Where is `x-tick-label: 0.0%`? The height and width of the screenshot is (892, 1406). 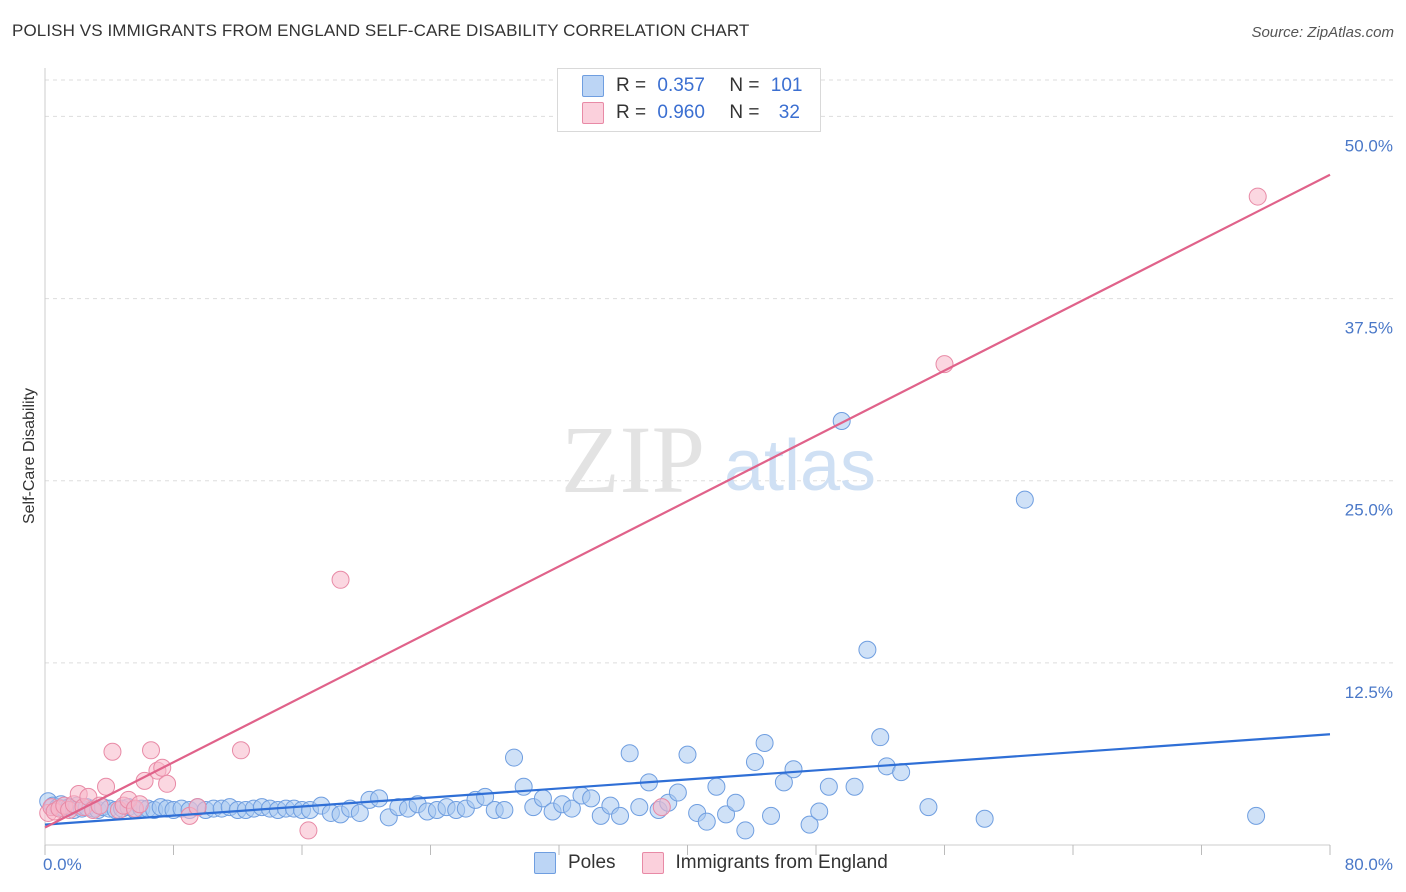
x-tick-label: 0.0% is located at coordinates (62, 864).